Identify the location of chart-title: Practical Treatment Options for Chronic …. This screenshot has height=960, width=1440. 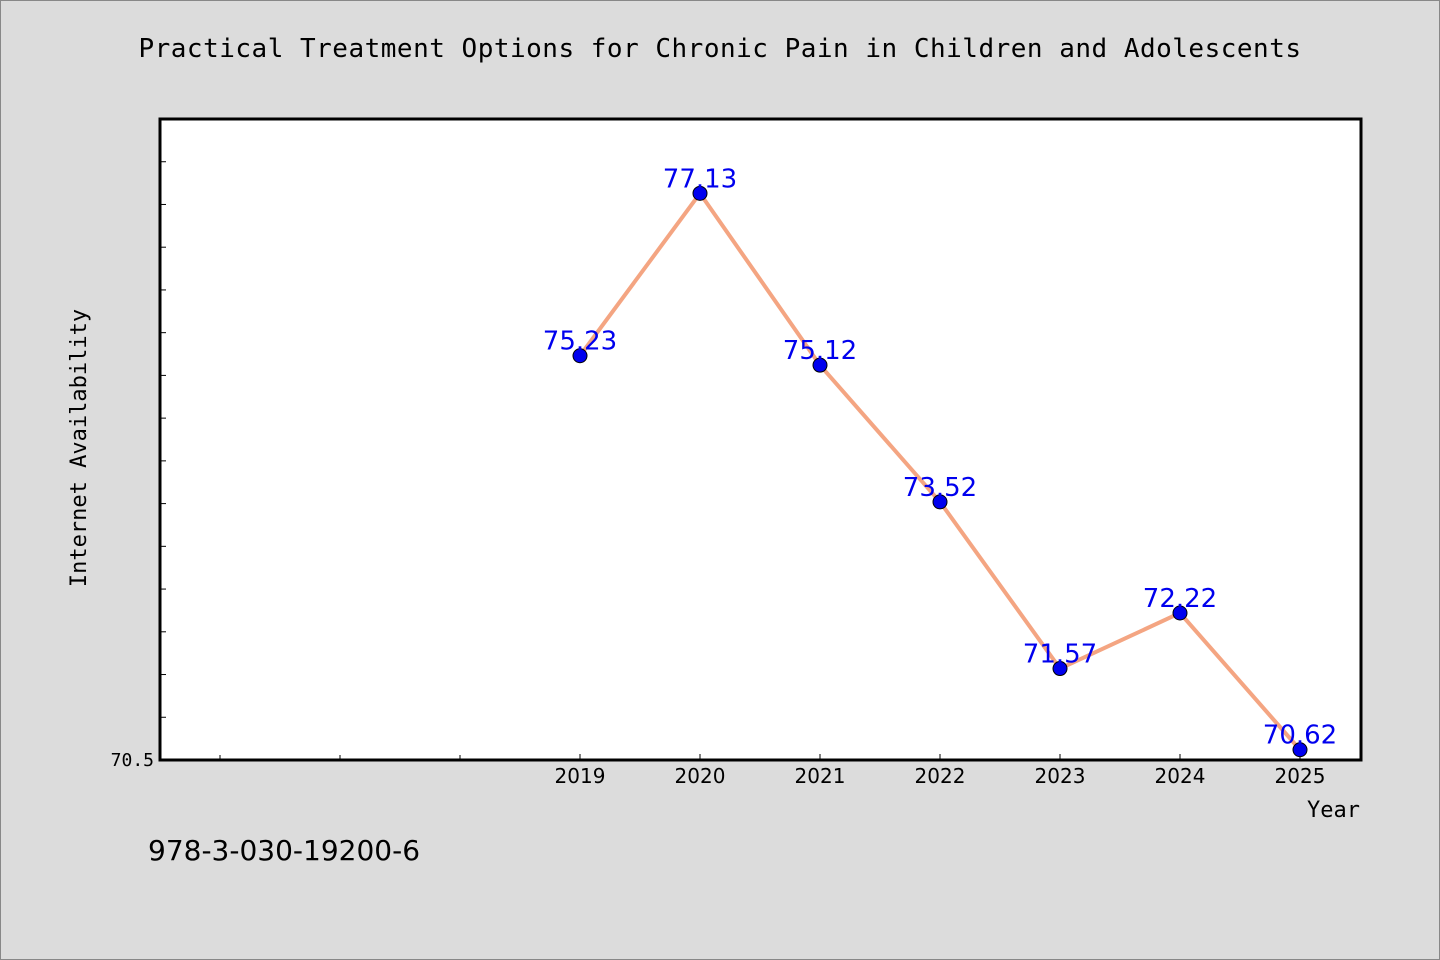
(720, 49).